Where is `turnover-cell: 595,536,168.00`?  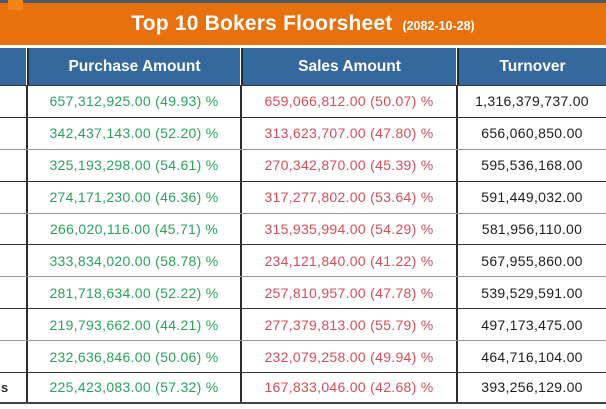 turnover-cell: 595,536,168.00 is located at coordinates (531, 165).